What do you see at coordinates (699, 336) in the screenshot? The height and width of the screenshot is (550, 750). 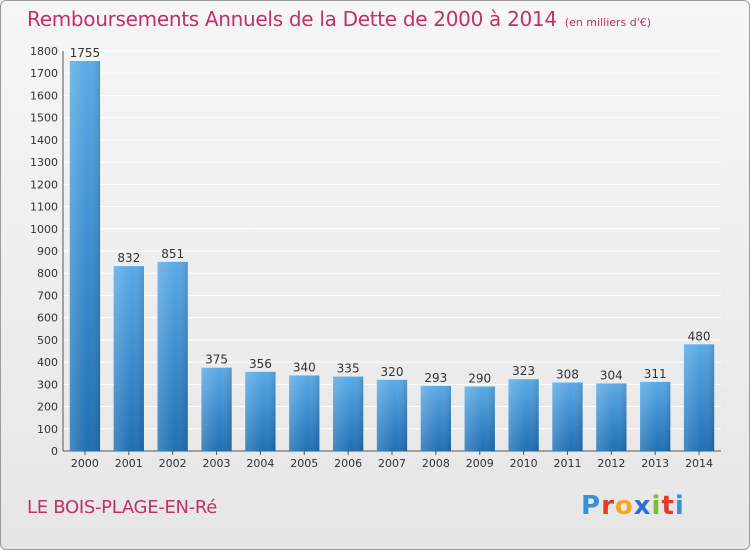 I see `data-label: 480` at bounding box center [699, 336].